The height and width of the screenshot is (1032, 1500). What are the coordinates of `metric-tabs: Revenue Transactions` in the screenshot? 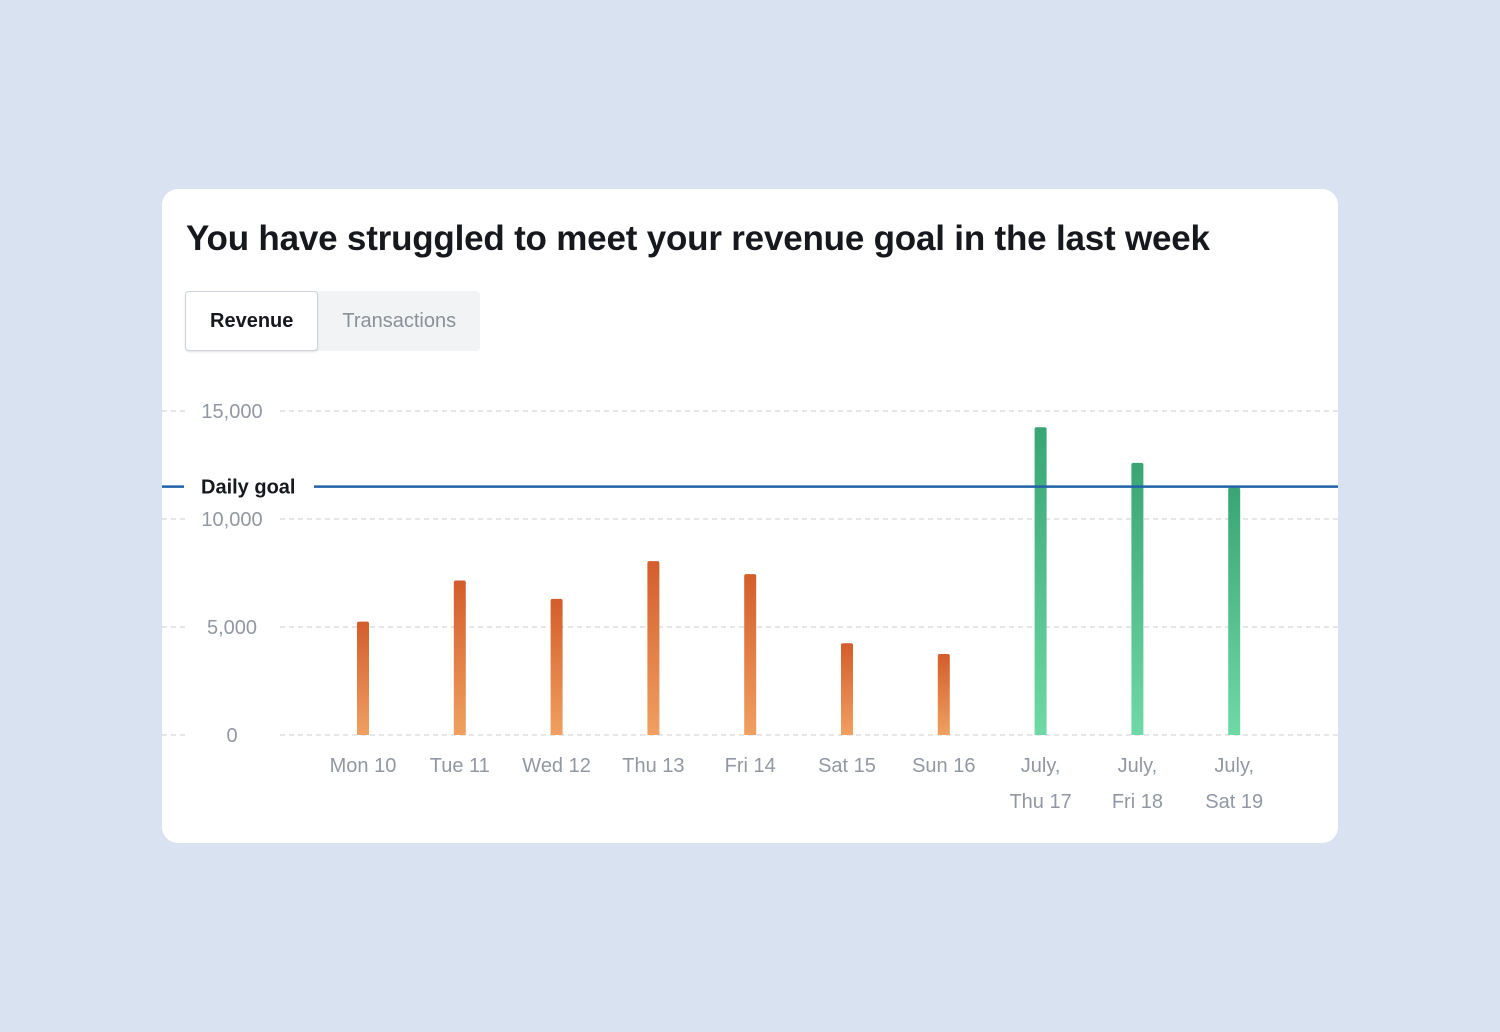 It's located at (333, 321).